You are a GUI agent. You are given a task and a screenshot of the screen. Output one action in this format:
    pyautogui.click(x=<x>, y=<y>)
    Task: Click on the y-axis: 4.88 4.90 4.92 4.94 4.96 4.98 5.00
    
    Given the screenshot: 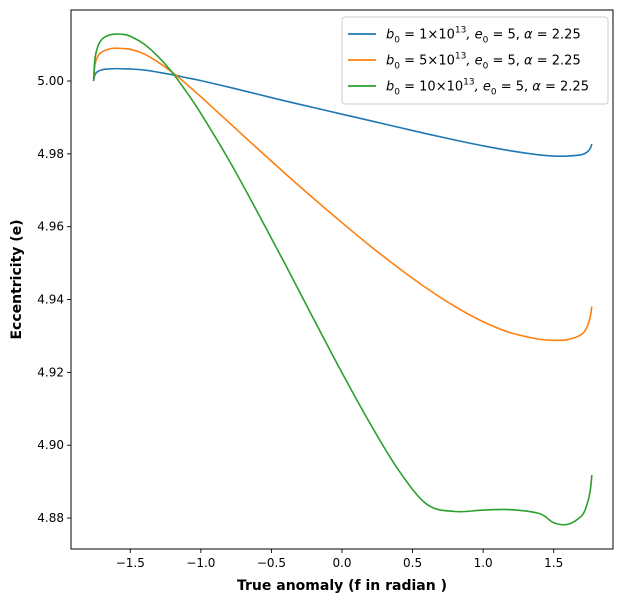 What is the action you would take?
    pyautogui.click(x=54, y=299)
    